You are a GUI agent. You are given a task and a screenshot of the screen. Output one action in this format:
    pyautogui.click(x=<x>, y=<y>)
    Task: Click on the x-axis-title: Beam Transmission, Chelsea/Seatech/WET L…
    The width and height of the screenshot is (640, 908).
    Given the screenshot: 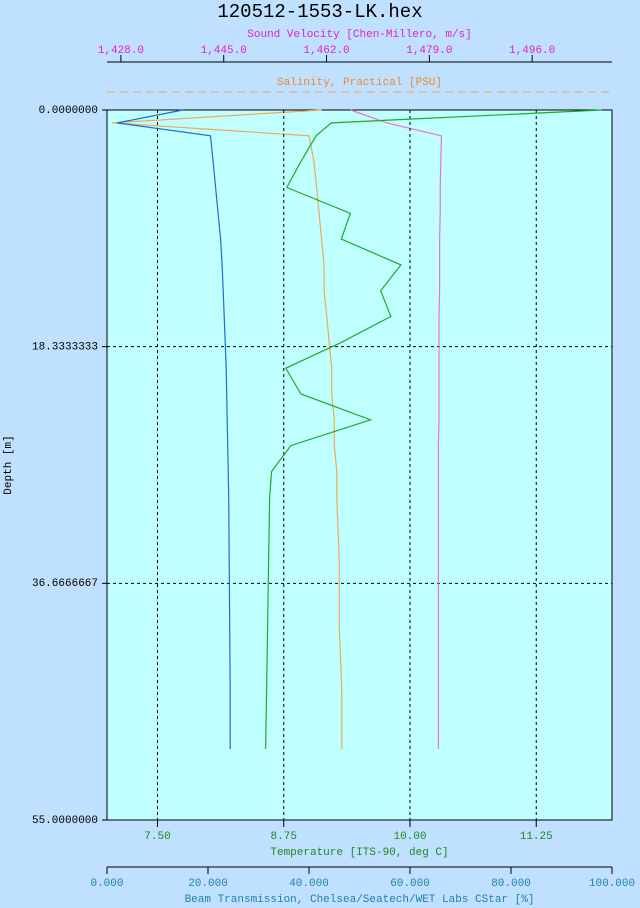 What is the action you would take?
    pyautogui.click(x=360, y=900)
    